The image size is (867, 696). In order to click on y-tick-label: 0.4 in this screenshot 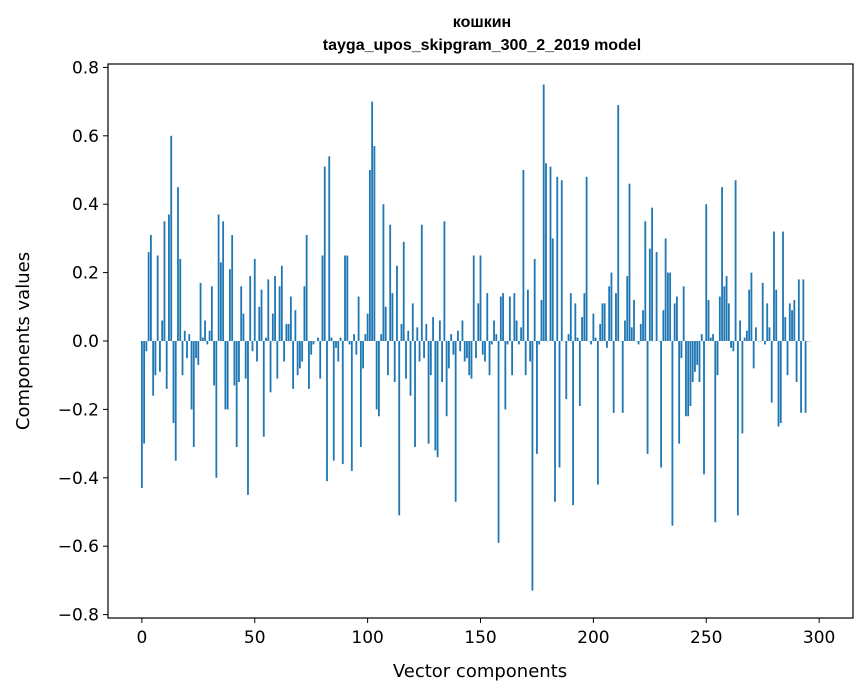, I will do `click(85, 205)`.